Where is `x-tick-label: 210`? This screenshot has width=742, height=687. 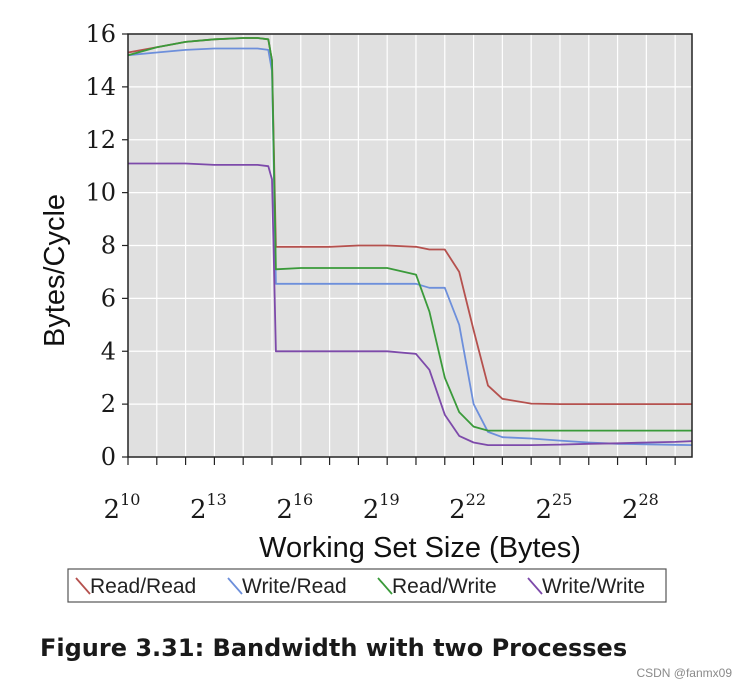 x-tick-label: 210 is located at coordinates (122, 507).